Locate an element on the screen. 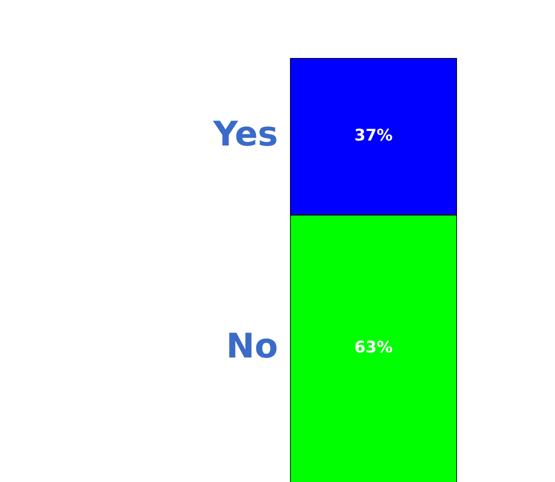 Image resolution: width=555 pixels, height=482 pixels. series-label: Yes is located at coordinates (245, 134).